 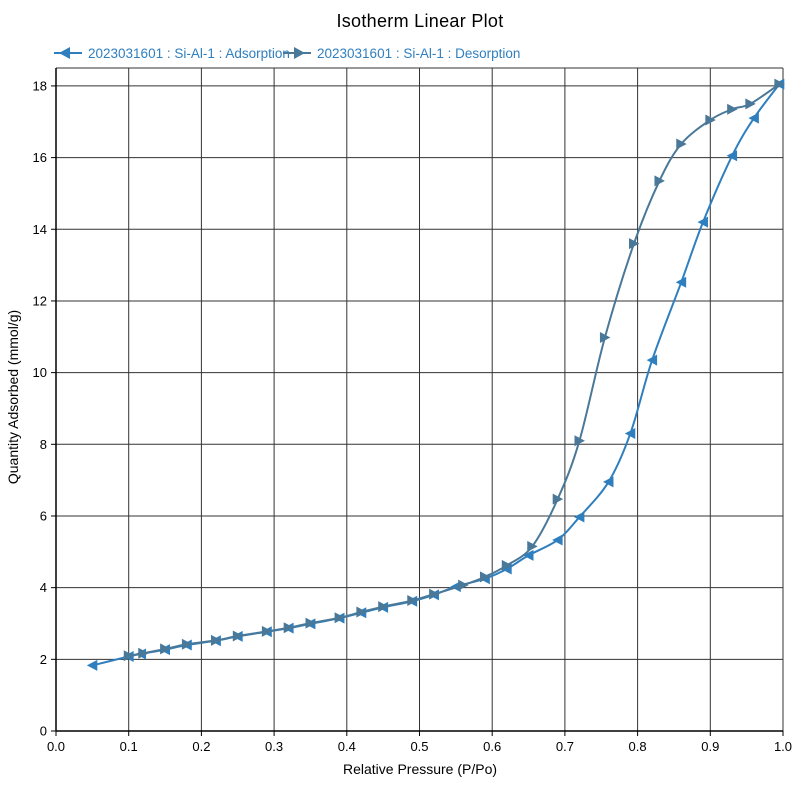 I want to click on y-tick-label-7: 14, so click(x=40, y=229).